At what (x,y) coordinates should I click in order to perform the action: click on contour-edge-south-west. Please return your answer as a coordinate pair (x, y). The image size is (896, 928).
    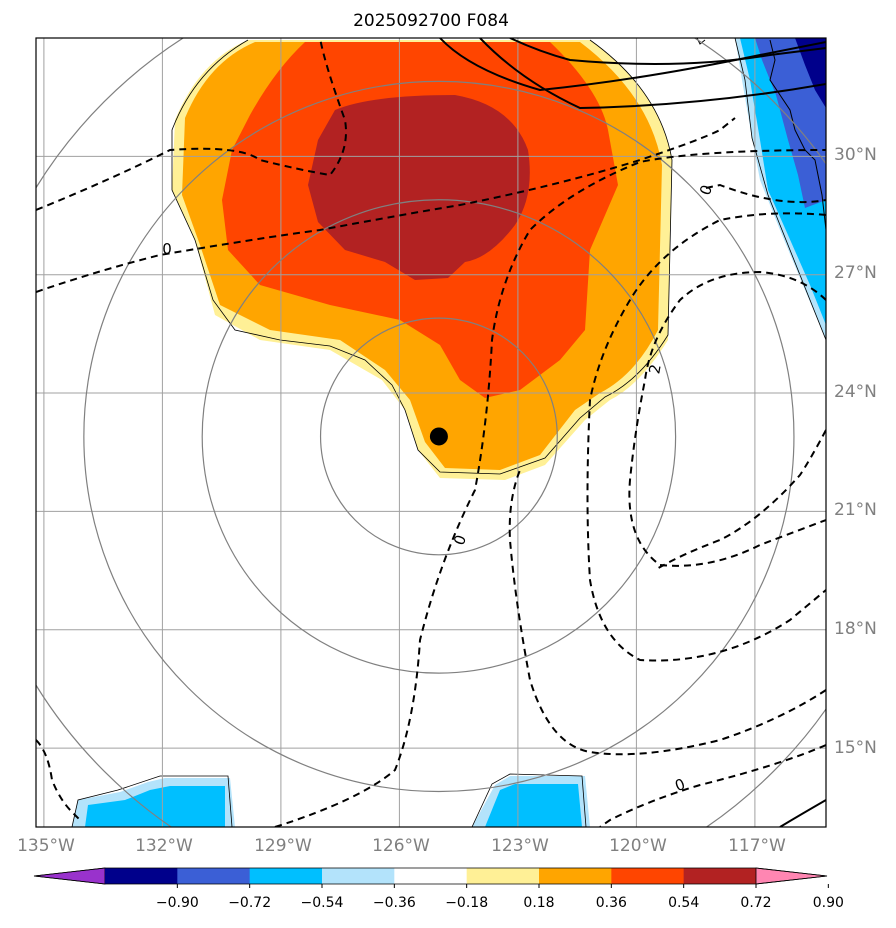
    Looking at the image, I should click on (152, 801).